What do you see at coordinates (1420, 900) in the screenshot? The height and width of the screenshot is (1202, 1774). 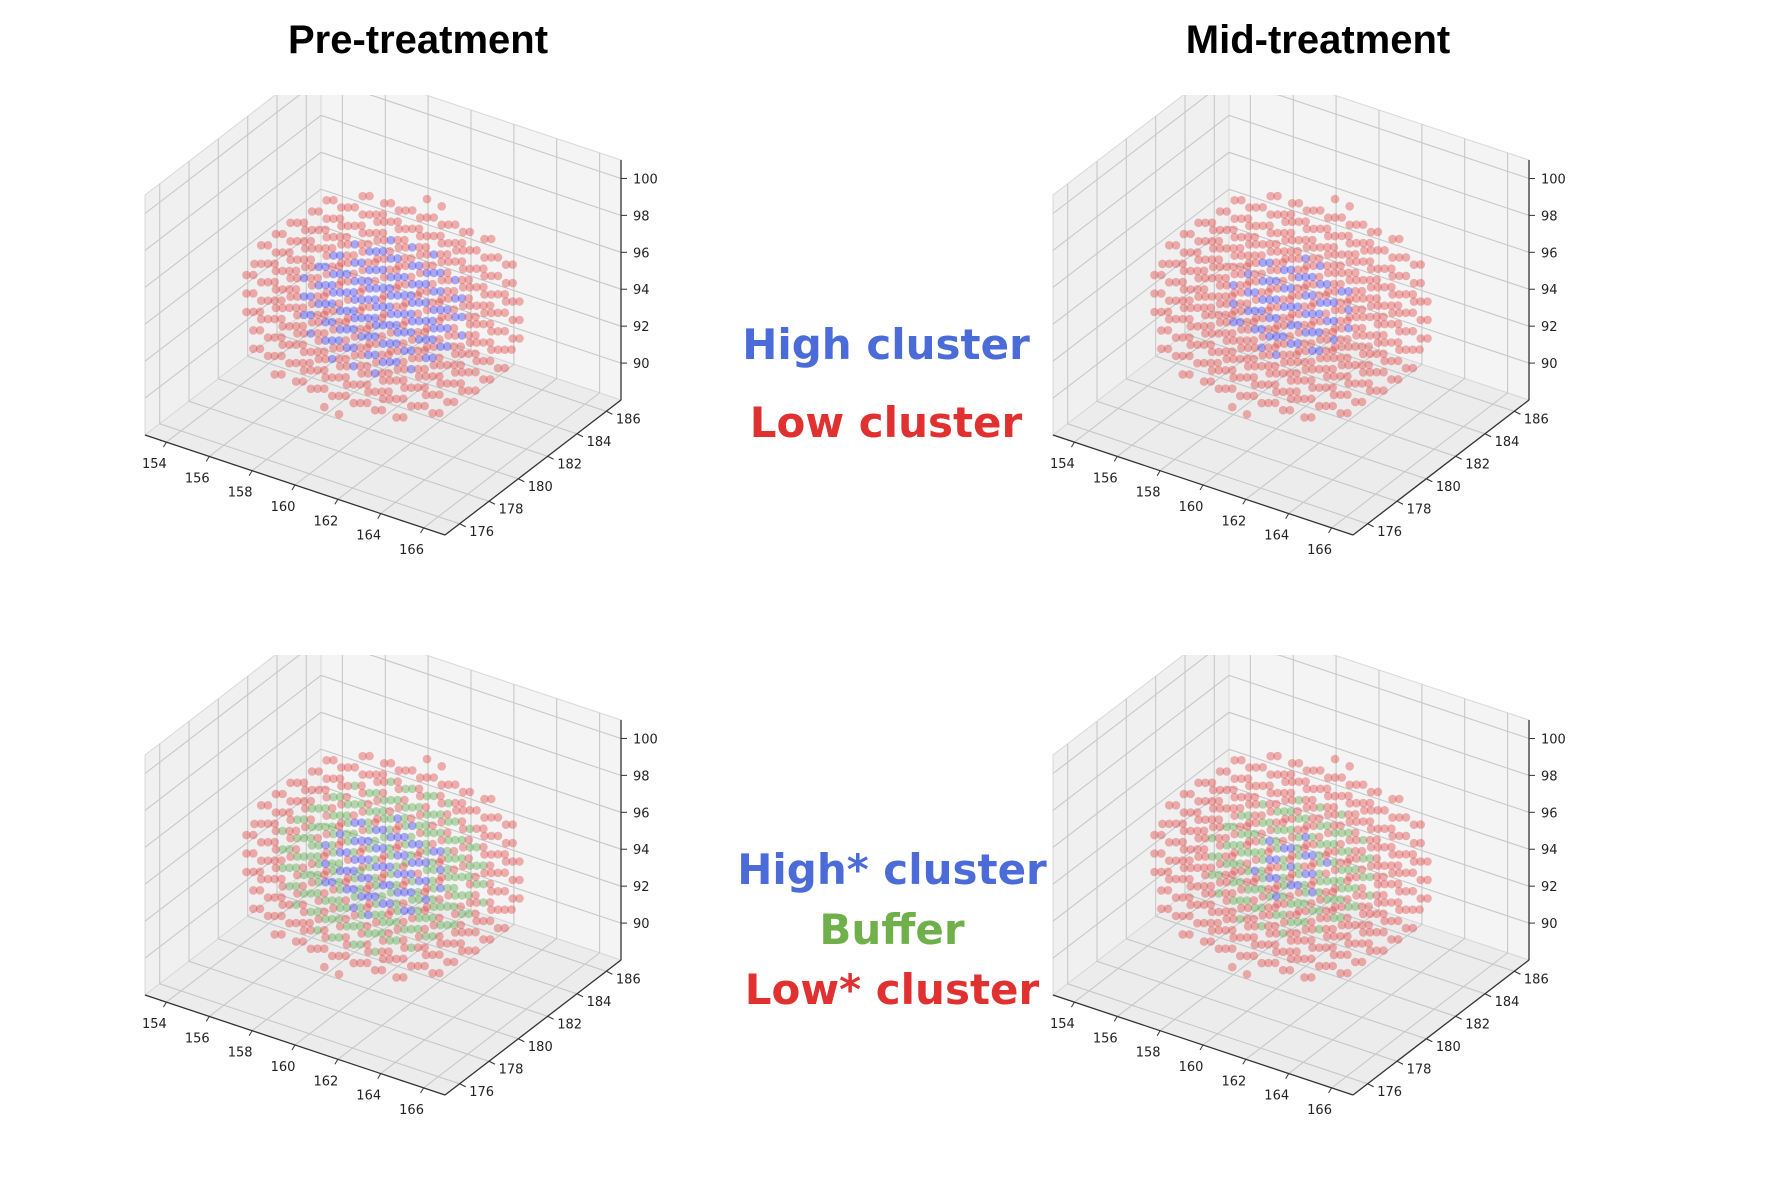 I see `grid-line-x` at bounding box center [1420, 900].